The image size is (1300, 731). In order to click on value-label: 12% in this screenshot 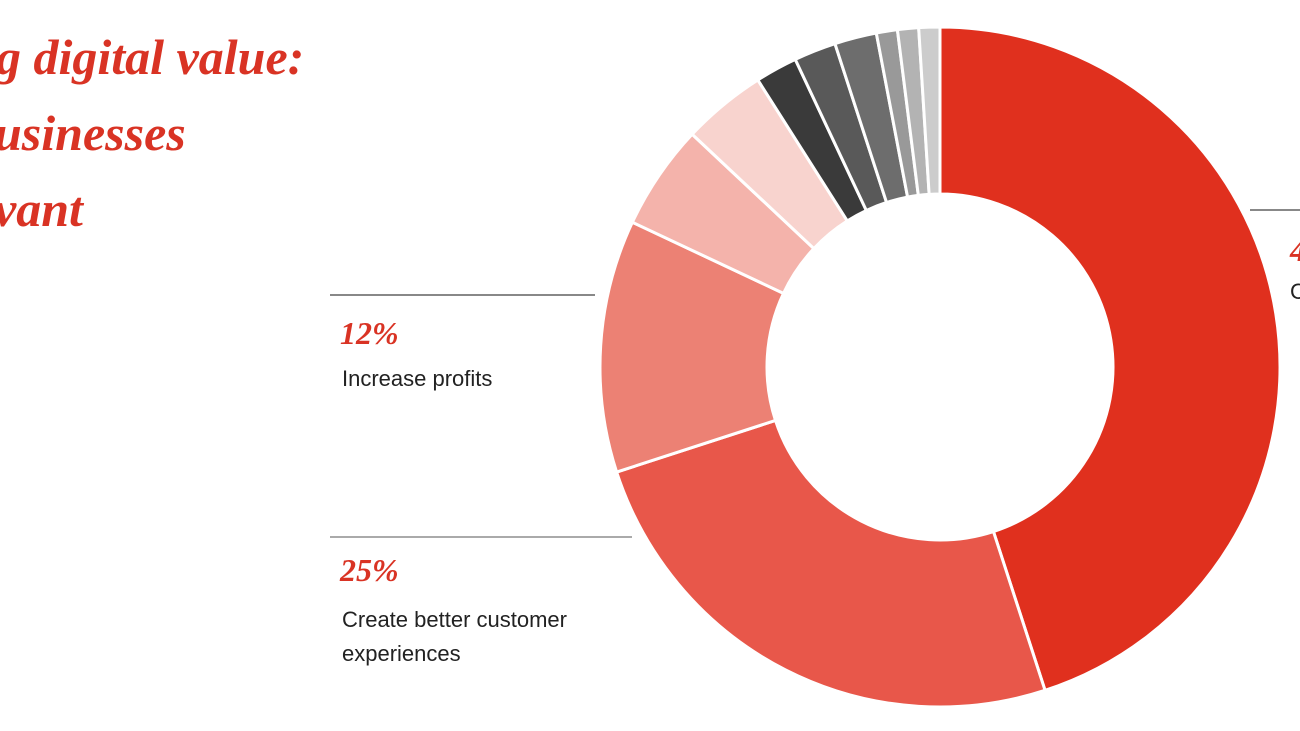, I will do `click(369, 333)`.